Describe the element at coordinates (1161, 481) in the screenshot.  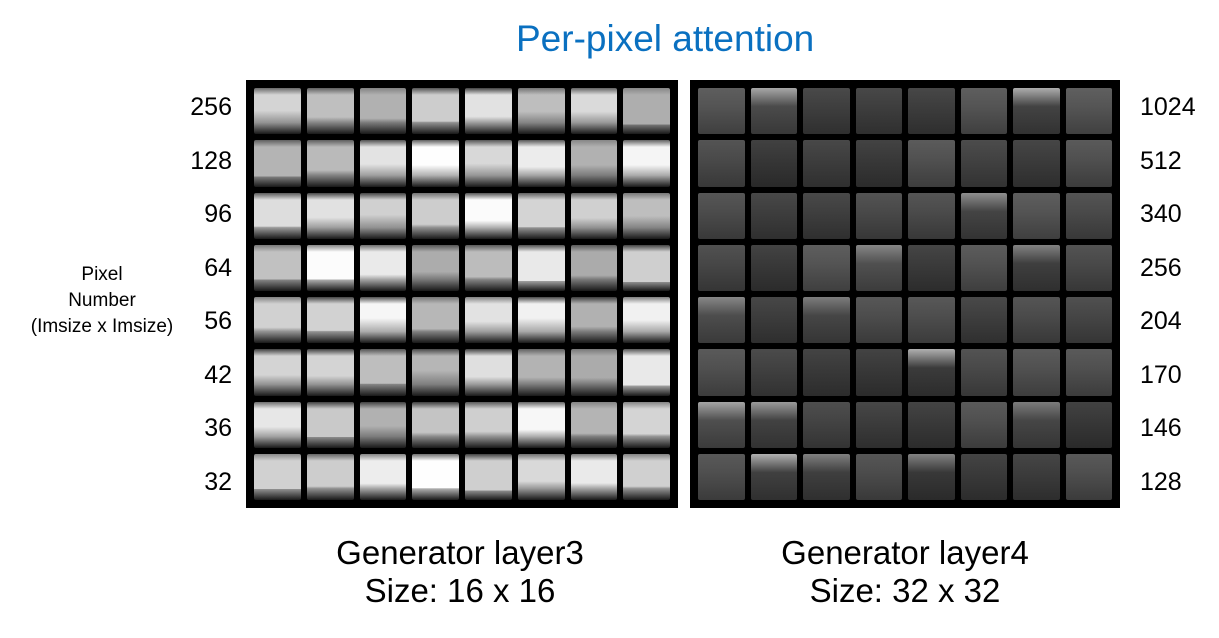
I see `right-row-label: 128` at that location.